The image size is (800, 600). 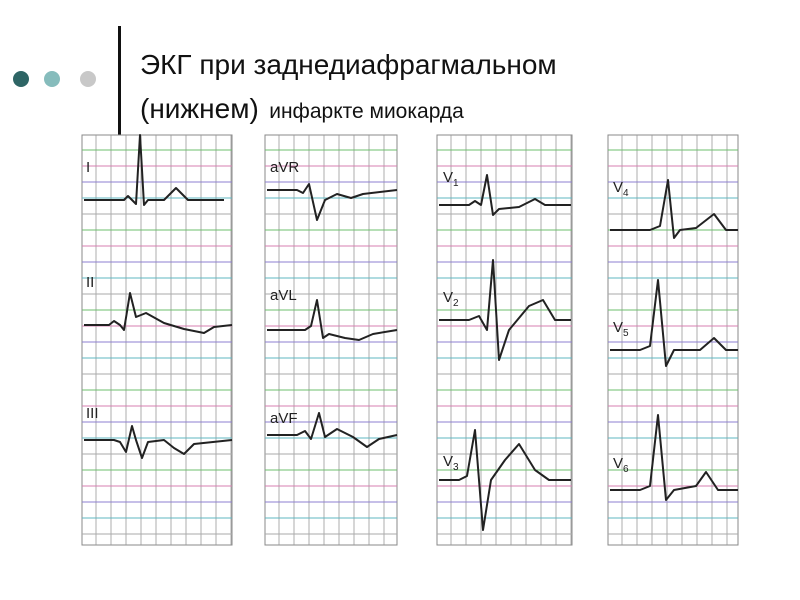 What do you see at coordinates (348, 64) in the screenshot?
I see `title: ЭКГ при заднедиафрагмальном` at bounding box center [348, 64].